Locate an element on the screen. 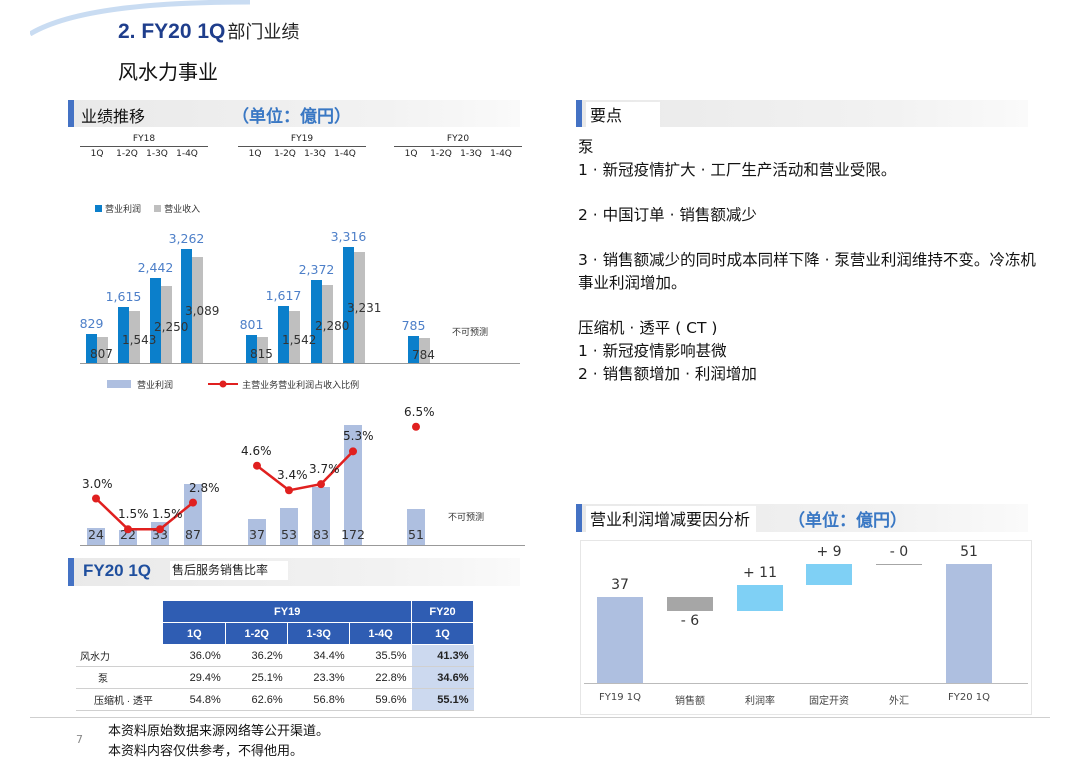 The width and height of the screenshot is (1080, 763). table-cell: 35.5% is located at coordinates (380, 655).